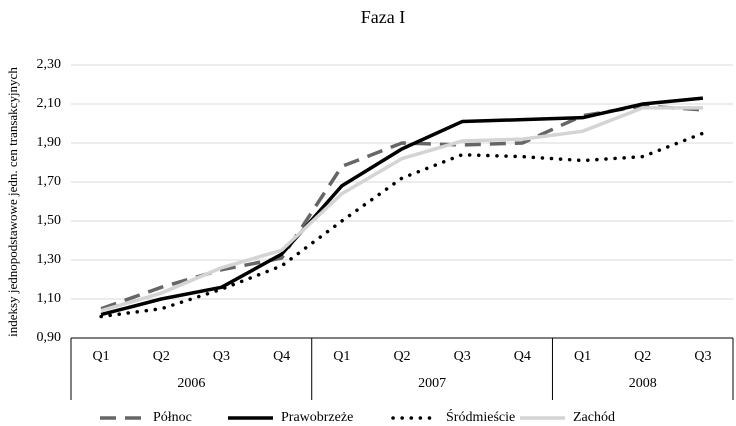 This screenshot has width=736, height=426. What do you see at coordinates (432, 383) in the screenshot?
I see `x-group-label: 2007` at bounding box center [432, 383].